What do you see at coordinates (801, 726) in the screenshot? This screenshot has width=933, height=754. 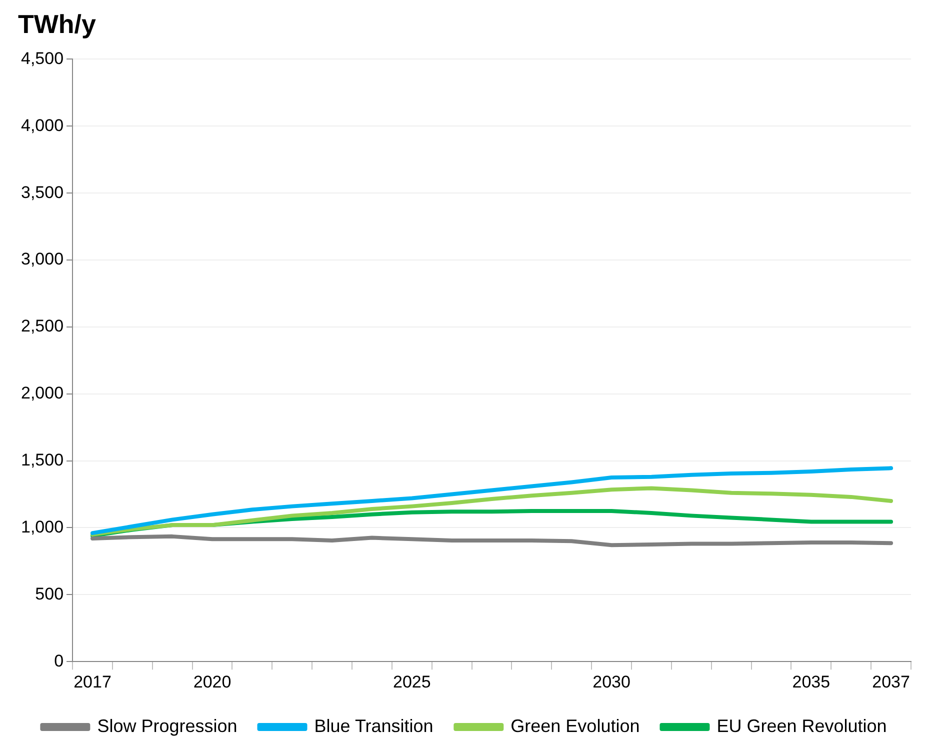 I see `legend-label: EU Green Revolution` at bounding box center [801, 726].